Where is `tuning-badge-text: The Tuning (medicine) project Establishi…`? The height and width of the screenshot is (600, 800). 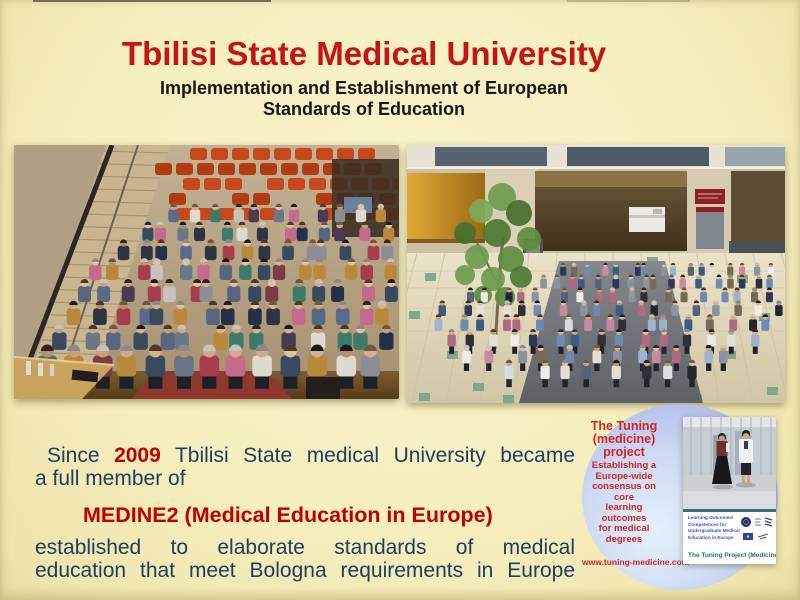 tuning-badge-text: The Tuning (medicine) project Establishi… is located at coordinates (636, 493).